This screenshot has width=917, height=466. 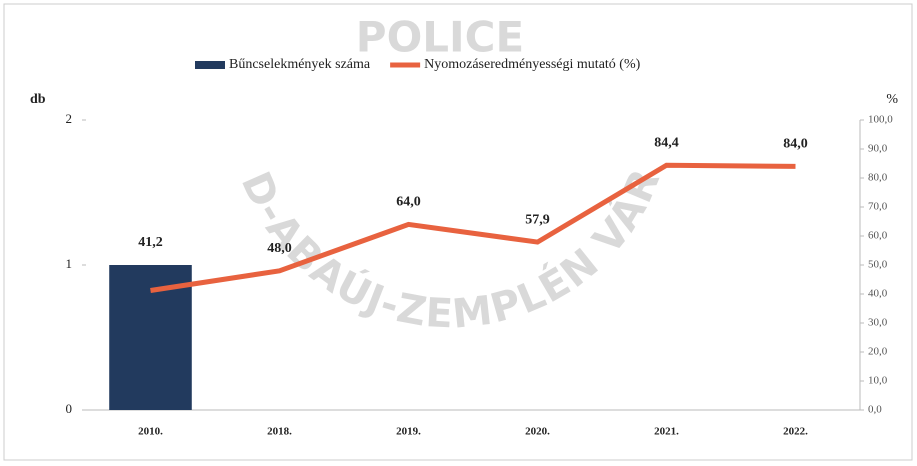 What do you see at coordinates (300, 64) in the screenshot?
I see `legend-label: Bűncselekmények száma` at bounding box center [300, 64].